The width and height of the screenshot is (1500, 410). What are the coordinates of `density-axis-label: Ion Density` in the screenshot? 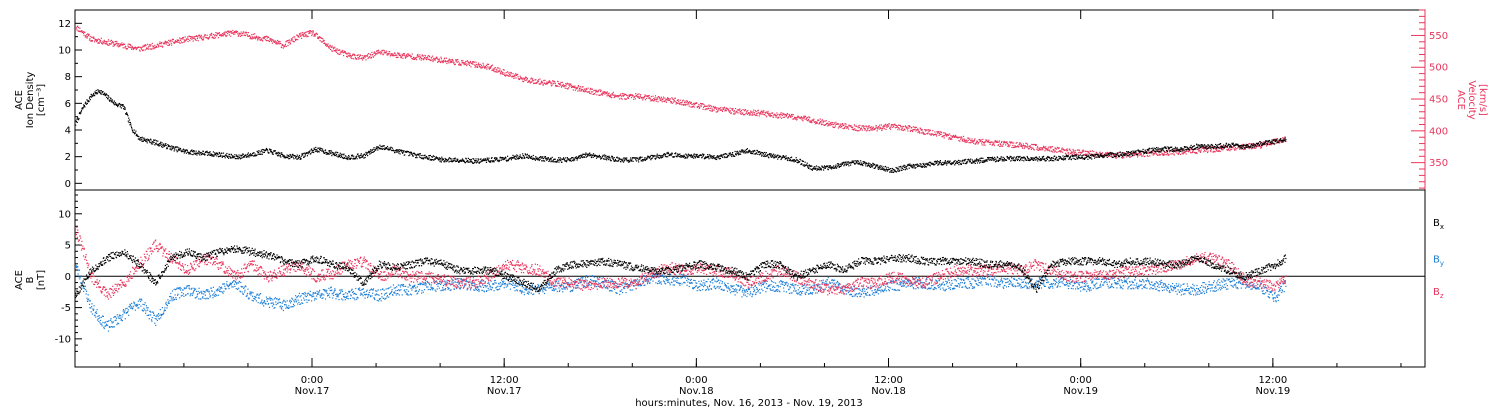 It's located at (30, 100).